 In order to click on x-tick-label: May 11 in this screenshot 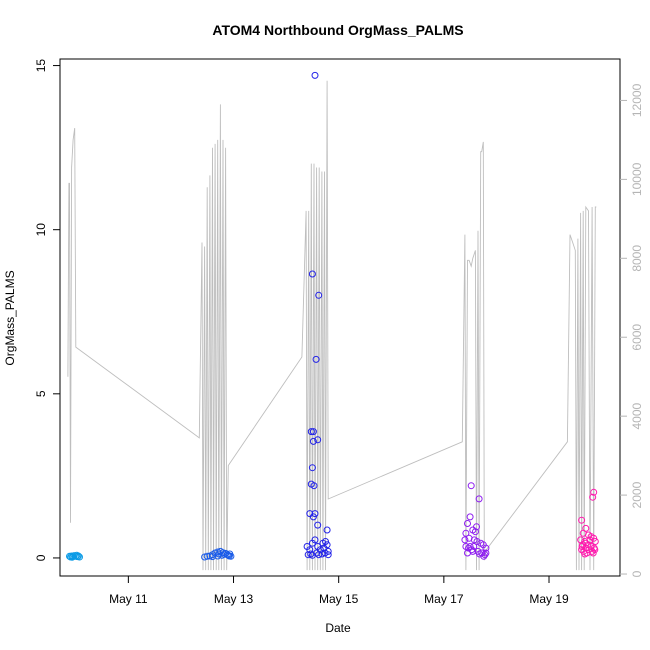, I will do `click(128, 599)`.